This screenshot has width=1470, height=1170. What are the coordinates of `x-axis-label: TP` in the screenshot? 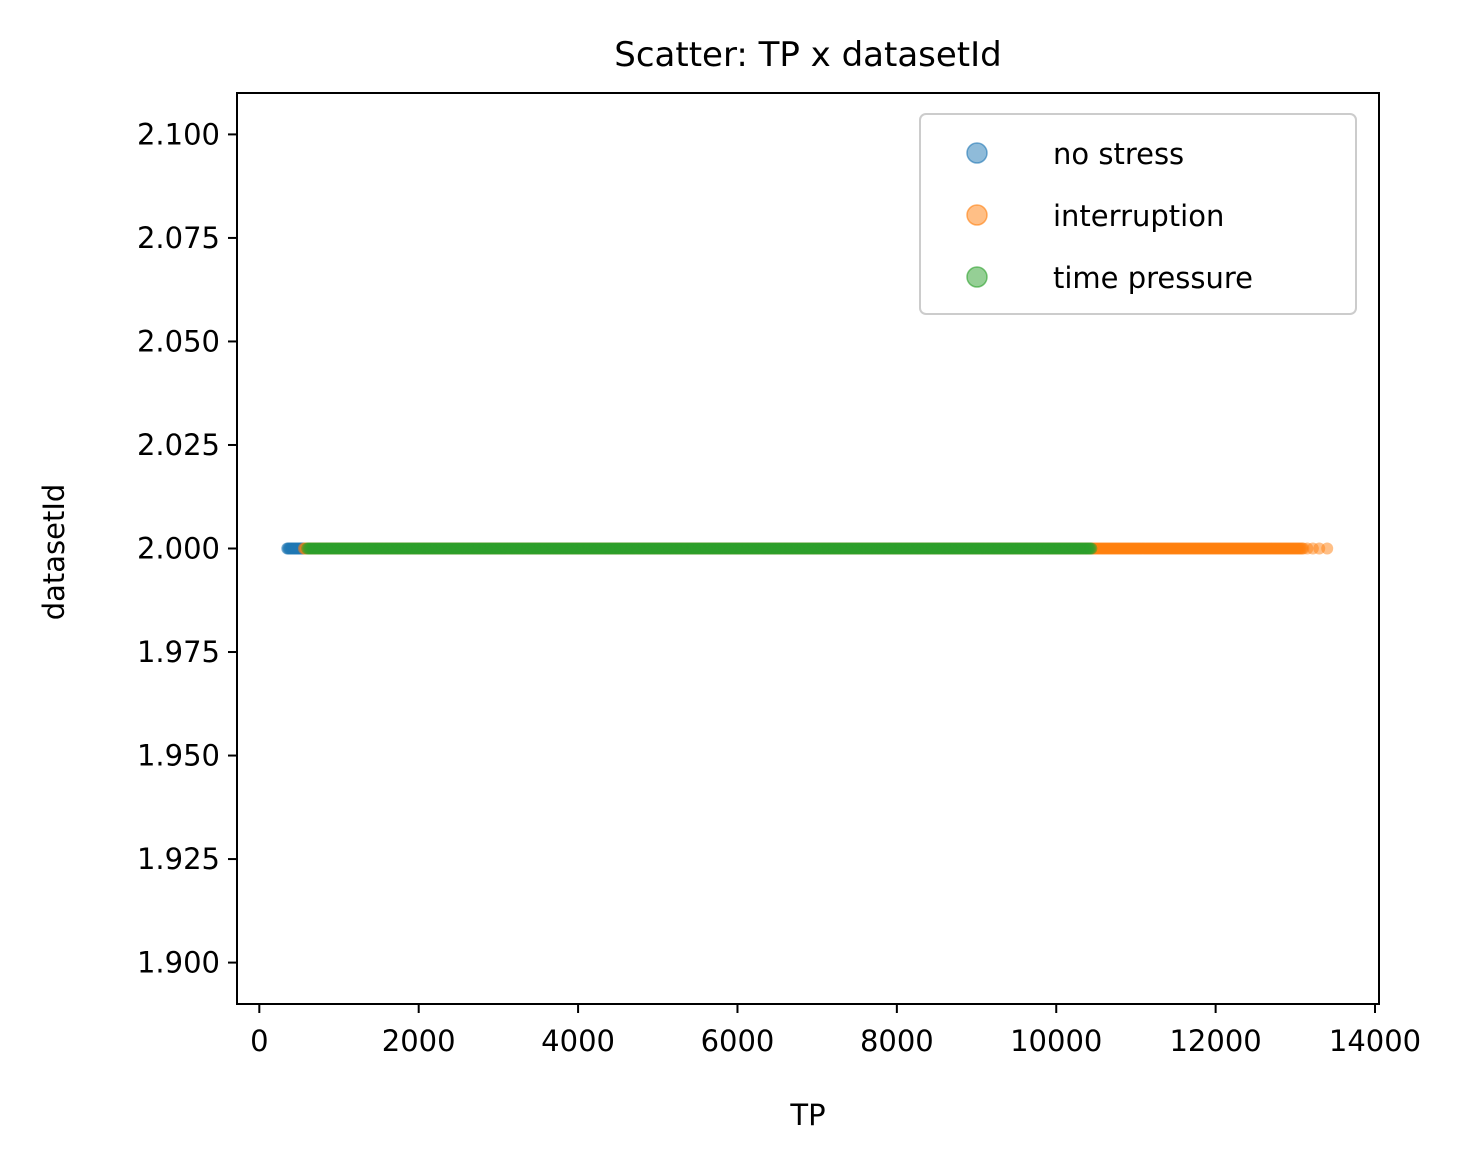 It's located at (807, 1115).